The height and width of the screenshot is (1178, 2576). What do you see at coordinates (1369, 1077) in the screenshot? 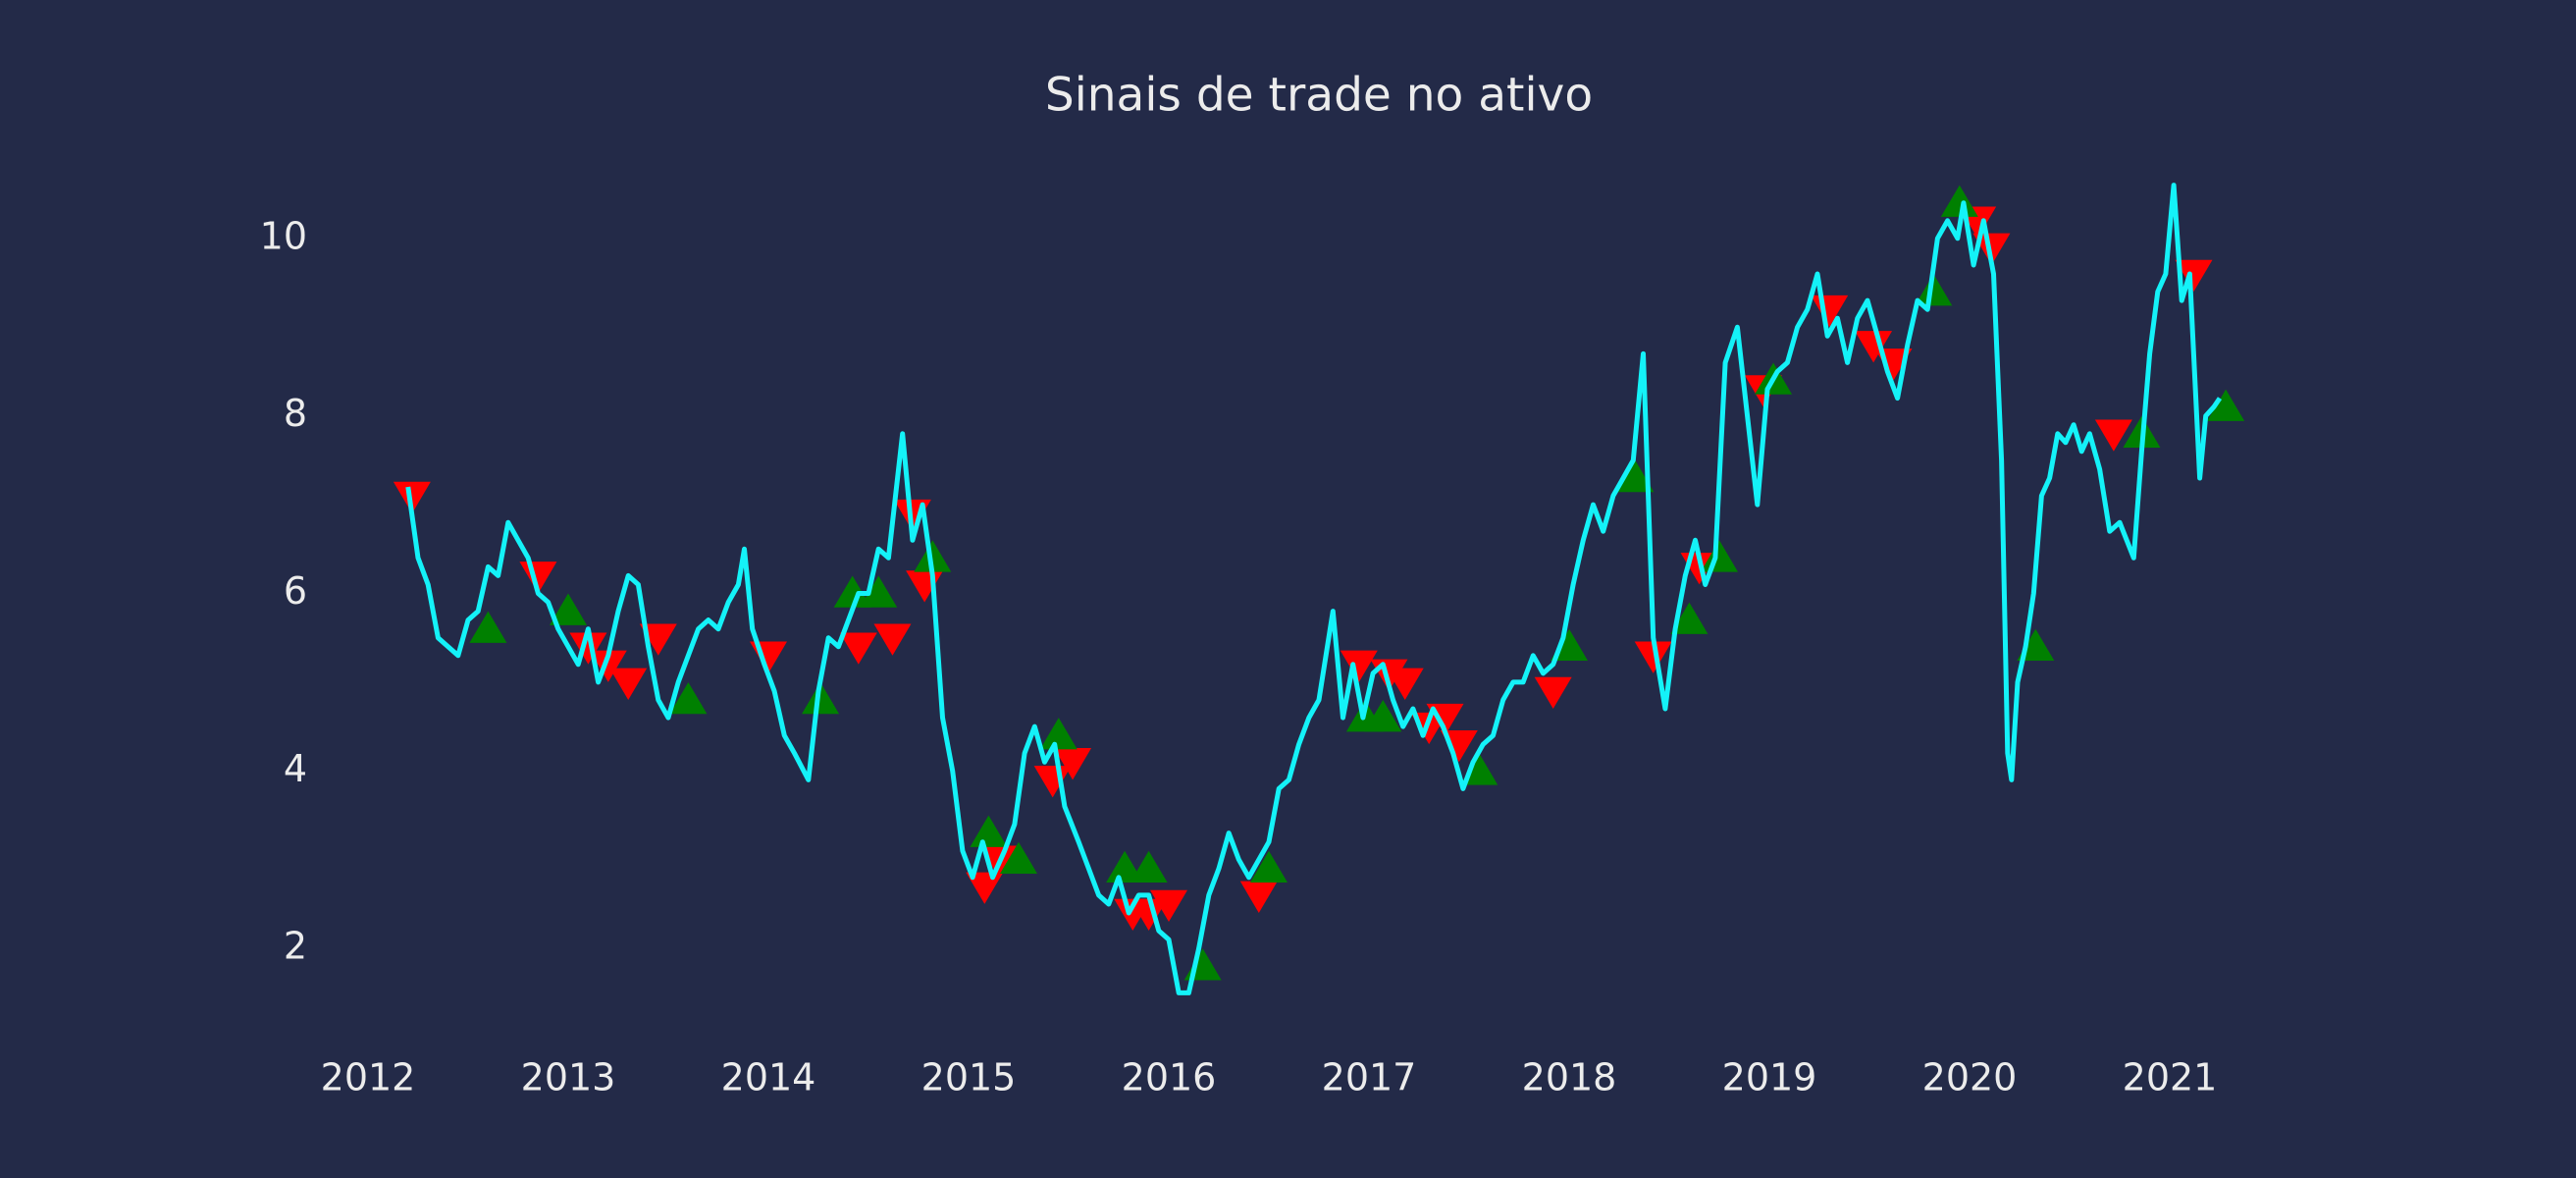
I see `x-tick-label: 2017` at bounding box center [1369, 1077].